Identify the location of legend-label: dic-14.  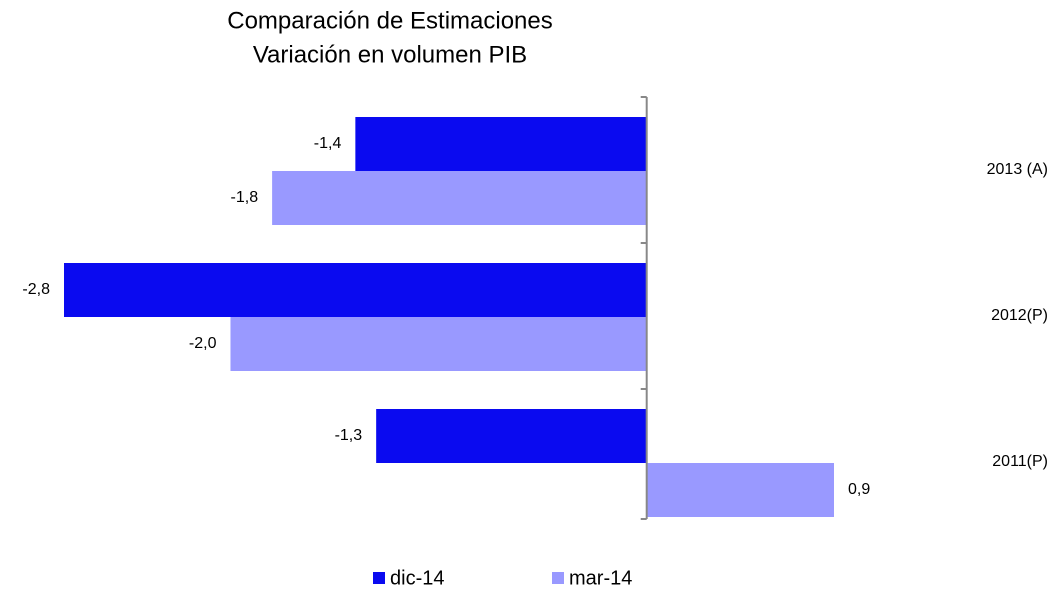
(417, 578).